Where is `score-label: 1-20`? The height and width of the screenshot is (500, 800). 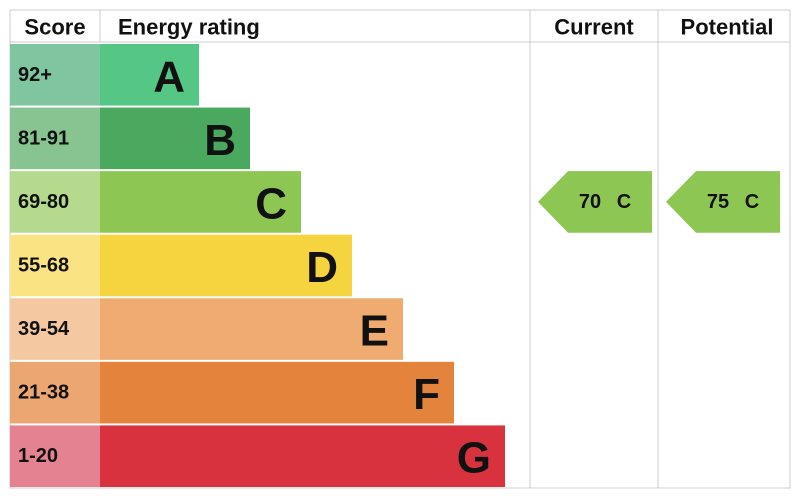 score-label: 1-20 is located at coordinates (38, 456).